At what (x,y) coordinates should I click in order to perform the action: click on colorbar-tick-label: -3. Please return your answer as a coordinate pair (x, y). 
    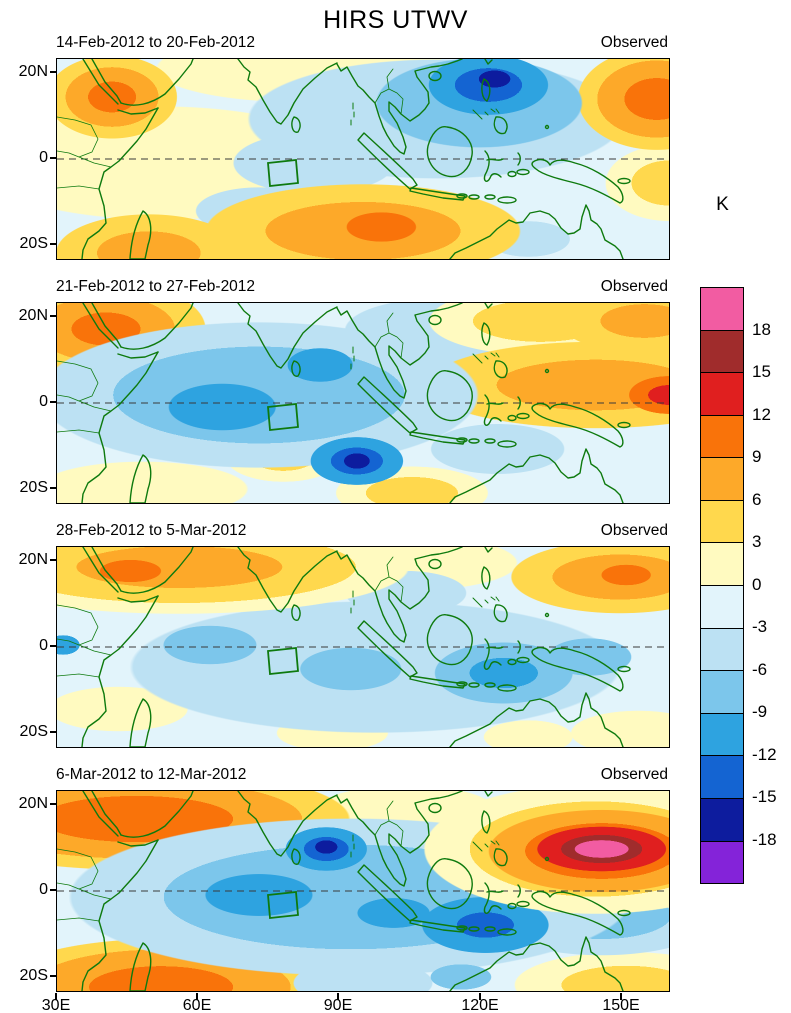
    Looking at the image, I should click on (760, 626).